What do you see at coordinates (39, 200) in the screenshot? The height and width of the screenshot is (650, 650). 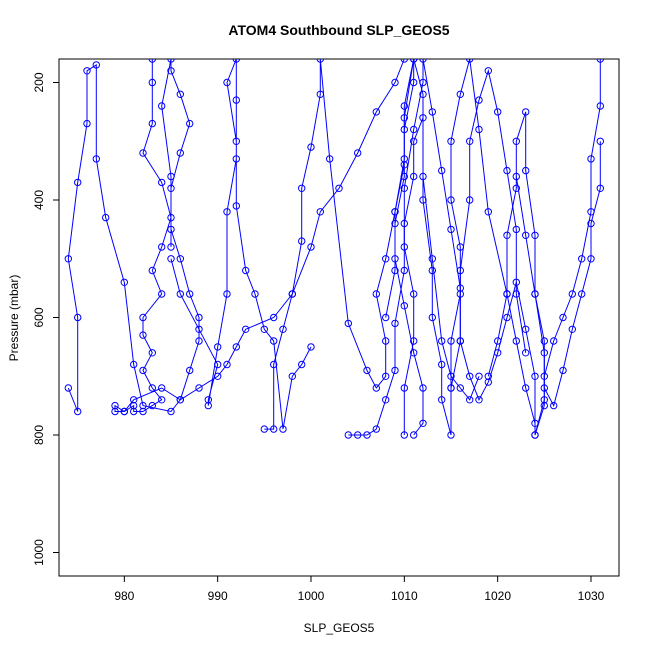 I see `y-tick-label: 400` at bounding box center [39, 200].